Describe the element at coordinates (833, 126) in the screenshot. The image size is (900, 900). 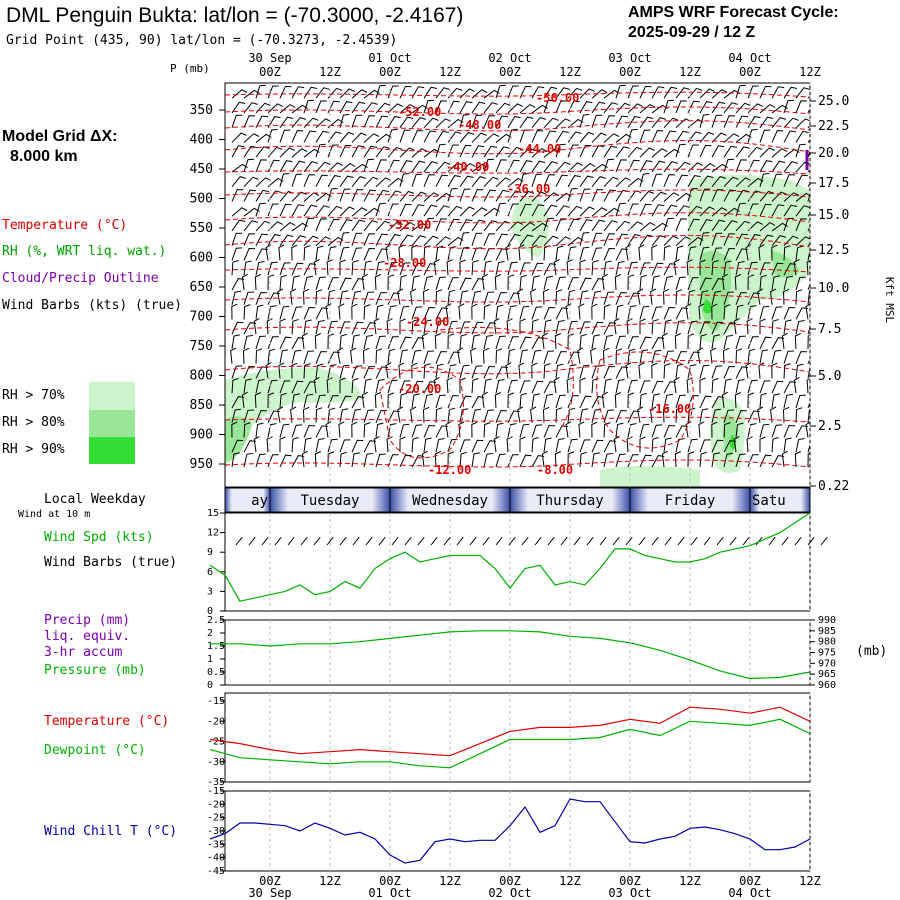
I see `height-tick-label: 22.5` at that location.